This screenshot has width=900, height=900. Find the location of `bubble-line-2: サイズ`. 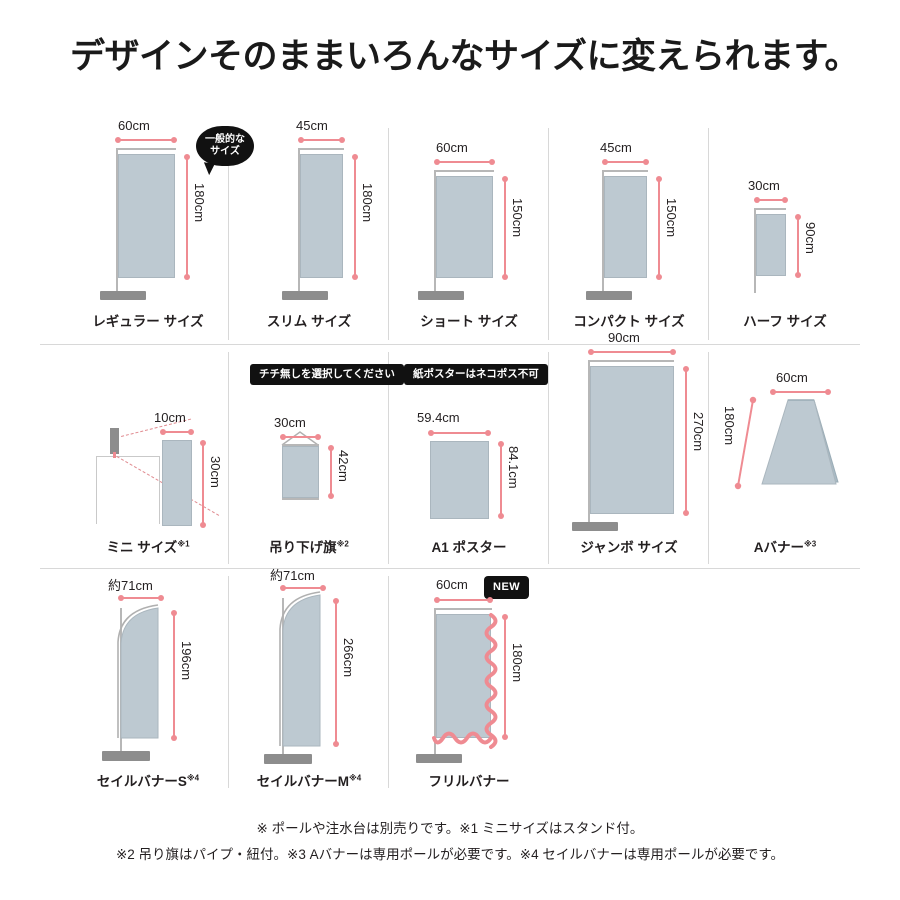

bubble-line-2: サイズ is located at coordinates (225, 151).